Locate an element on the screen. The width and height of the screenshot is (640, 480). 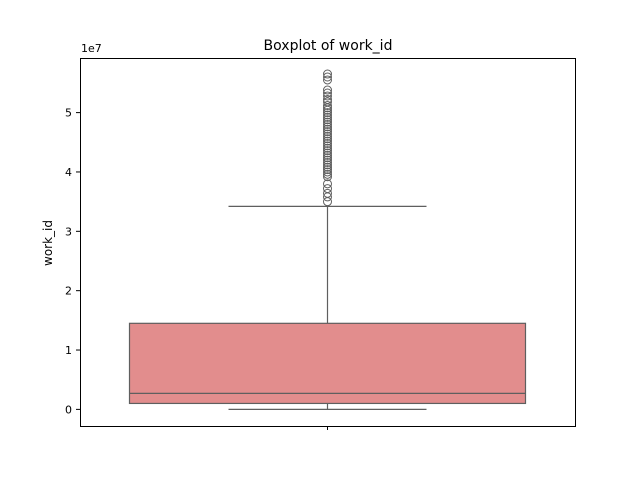
box-iqr is located at coordinates (327, 363).